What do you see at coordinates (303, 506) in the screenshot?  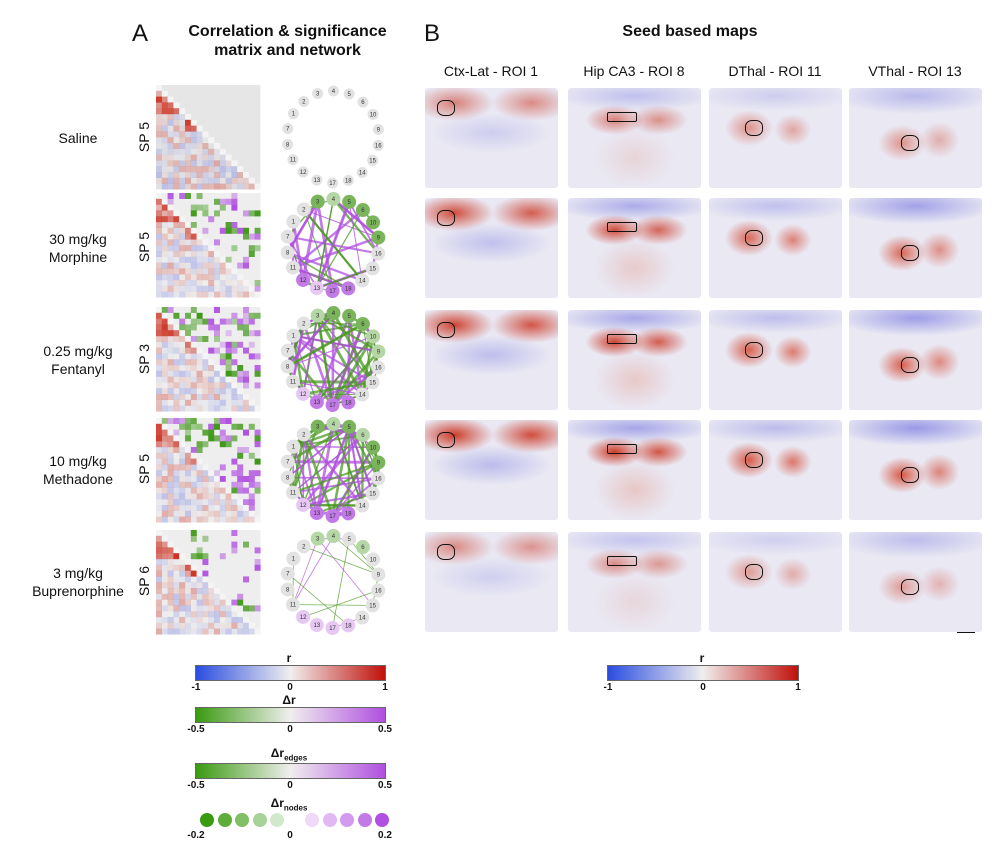 I see `node-label: 12` at bounding box center [303, 506].